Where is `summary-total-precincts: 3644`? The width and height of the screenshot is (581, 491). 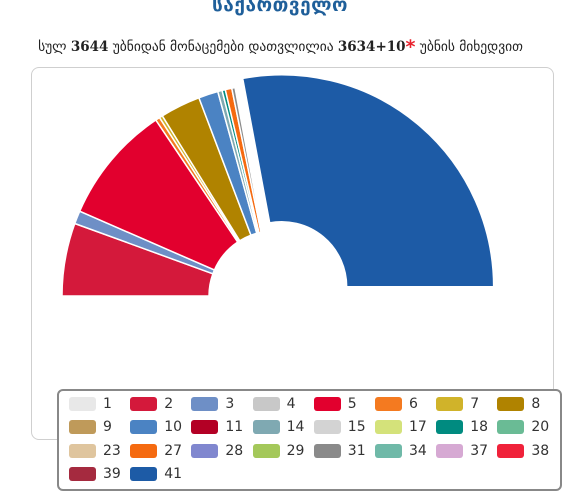 summary-total-precincts: 3644 is located at coordinates (89, 47).